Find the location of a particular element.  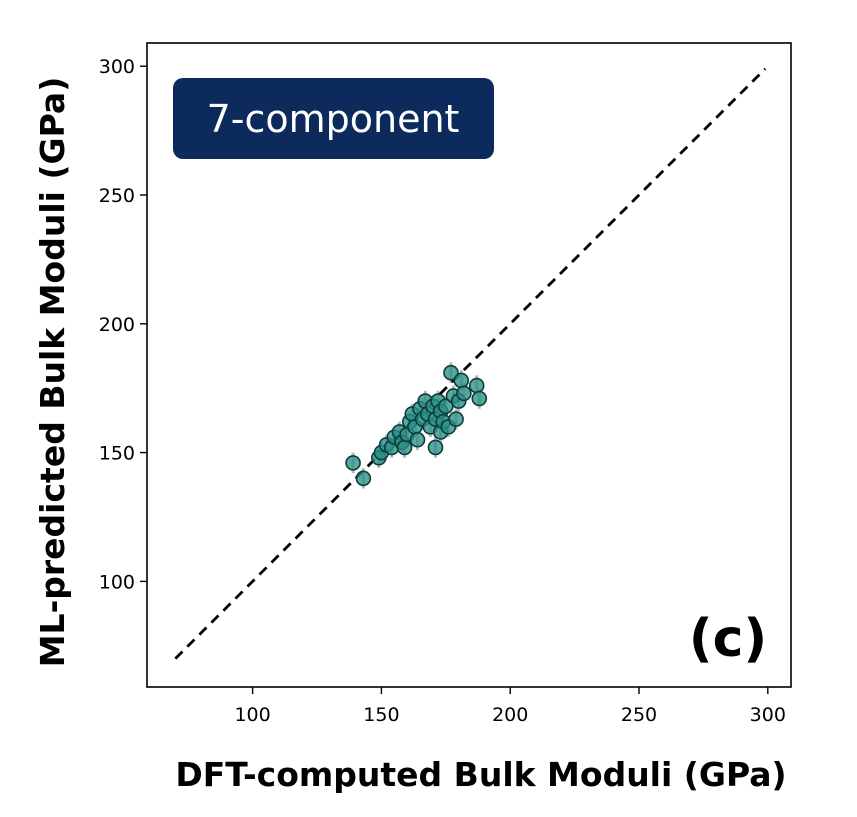

panel-label: (c) is located at coordinates (728, 639).